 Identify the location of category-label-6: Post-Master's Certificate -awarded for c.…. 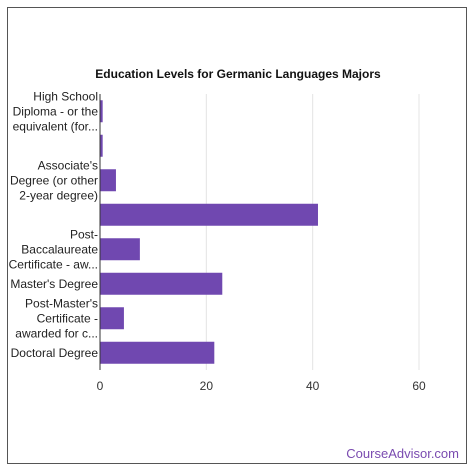
(56, 318).